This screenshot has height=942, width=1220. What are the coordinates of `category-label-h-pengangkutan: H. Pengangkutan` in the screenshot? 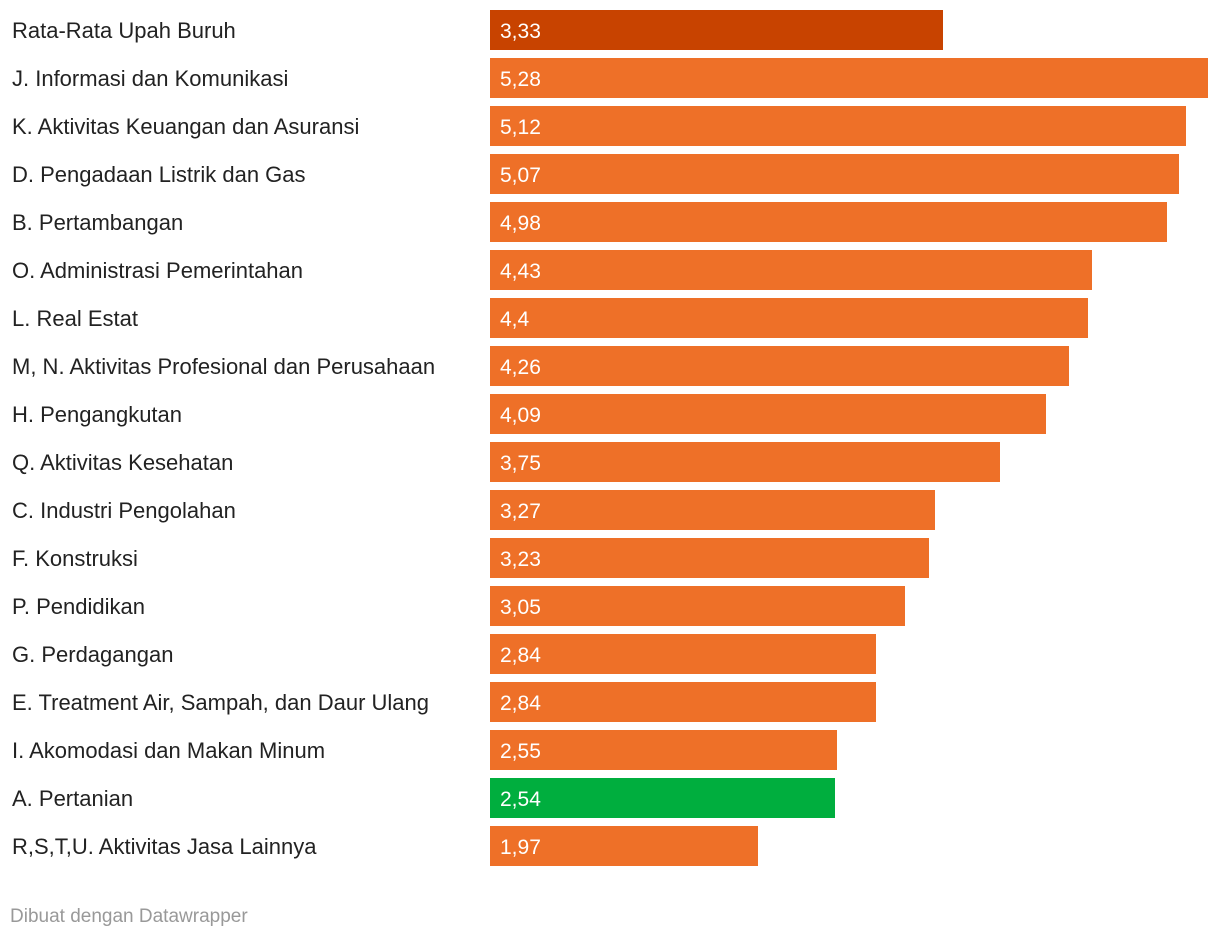 It's located at (97, 414).